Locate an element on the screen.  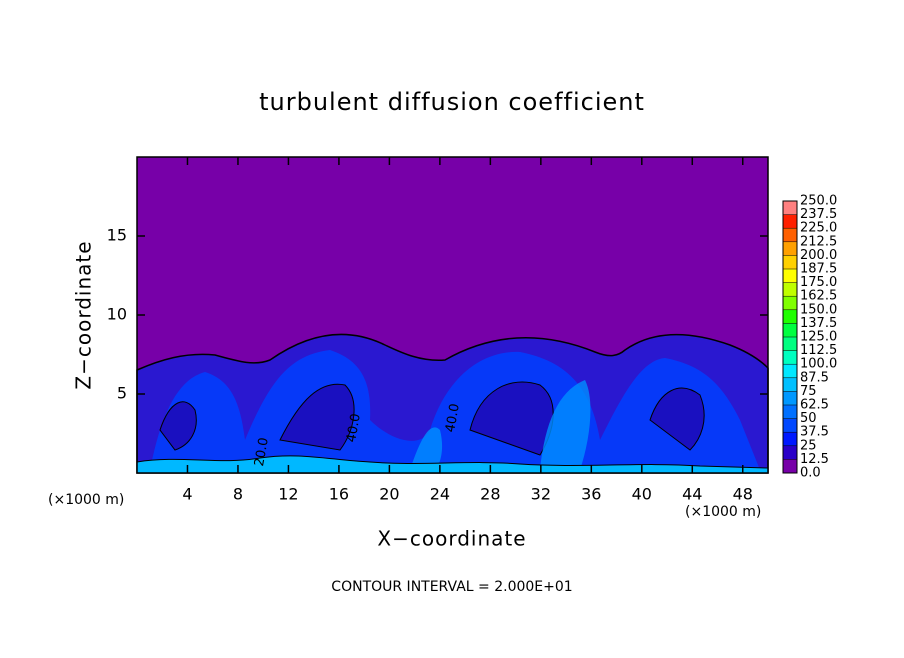
x-tick-label: 24 is located at coordinates (440, 494).